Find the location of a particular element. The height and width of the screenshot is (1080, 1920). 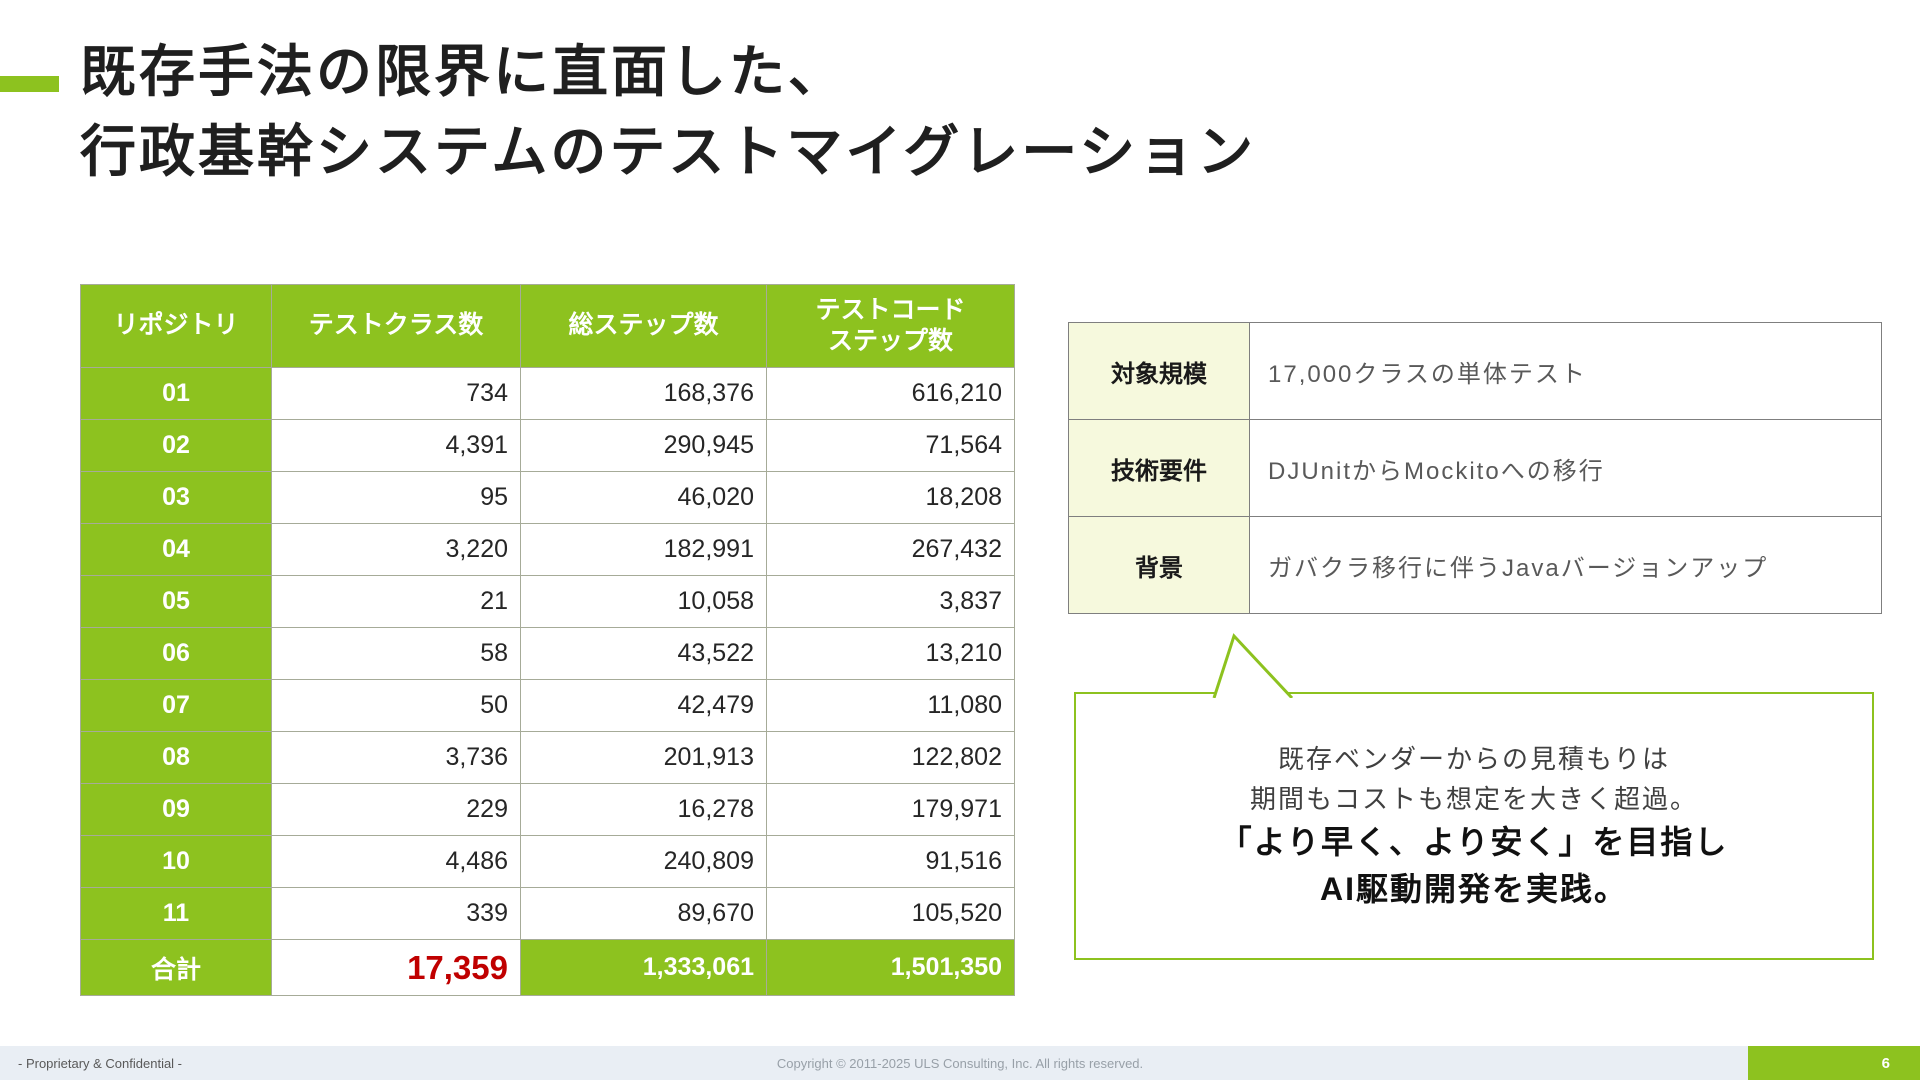

info-label-scope: 対象規模 is located at coordinates (1159, 371).